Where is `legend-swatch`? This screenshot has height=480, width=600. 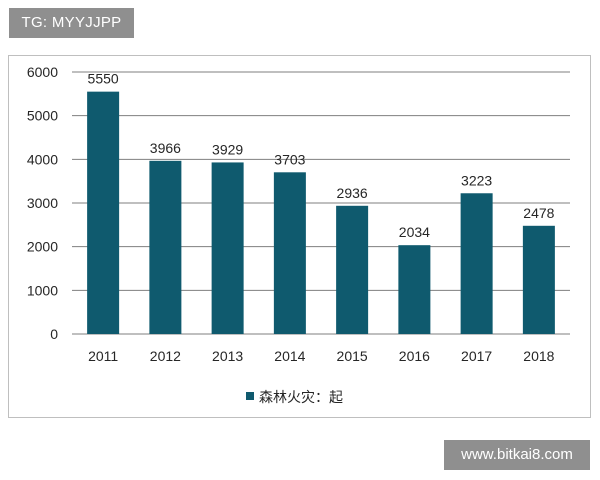 legend-swatch is located at coordinates (250, 396).